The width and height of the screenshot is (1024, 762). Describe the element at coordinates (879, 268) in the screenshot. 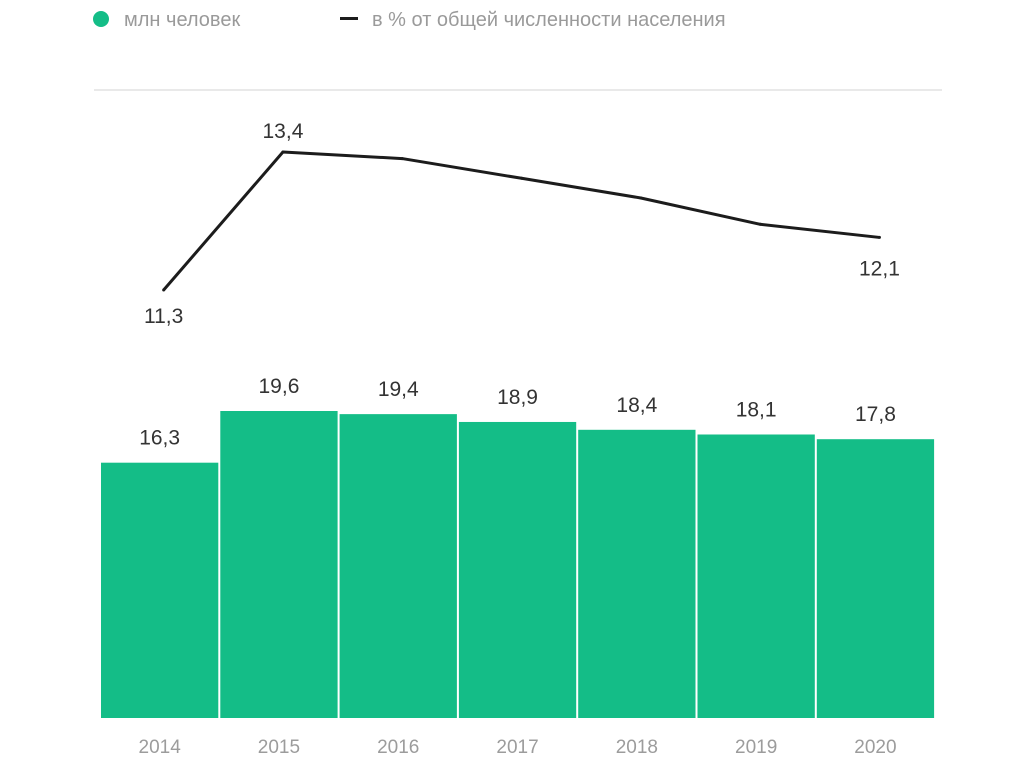

I see `line-label-2020: 12,1` at that location.